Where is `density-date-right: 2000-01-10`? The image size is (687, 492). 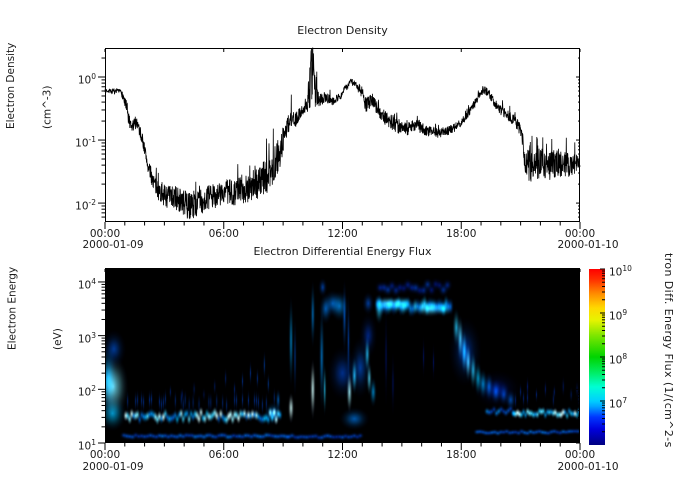
density-date-right: 2000-01-10 is located at coordinates (588, 245).